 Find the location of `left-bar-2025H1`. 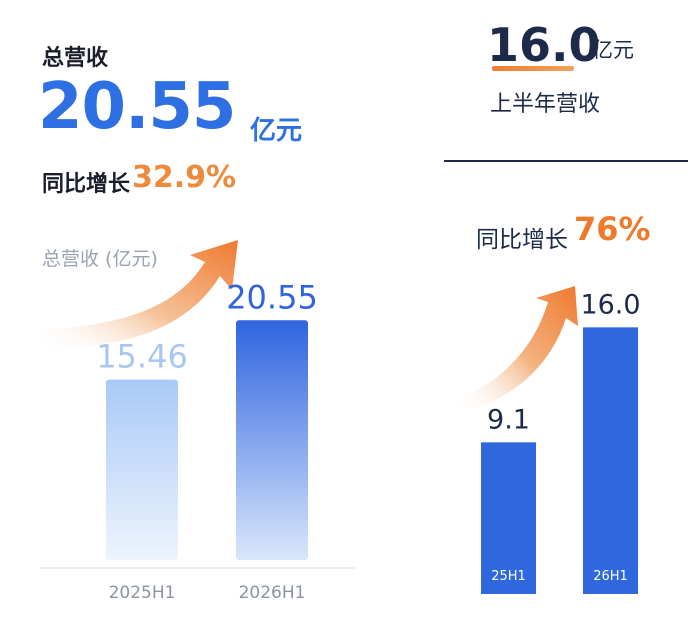

left-bar-2025H1 is located at coordinates (142, 469).